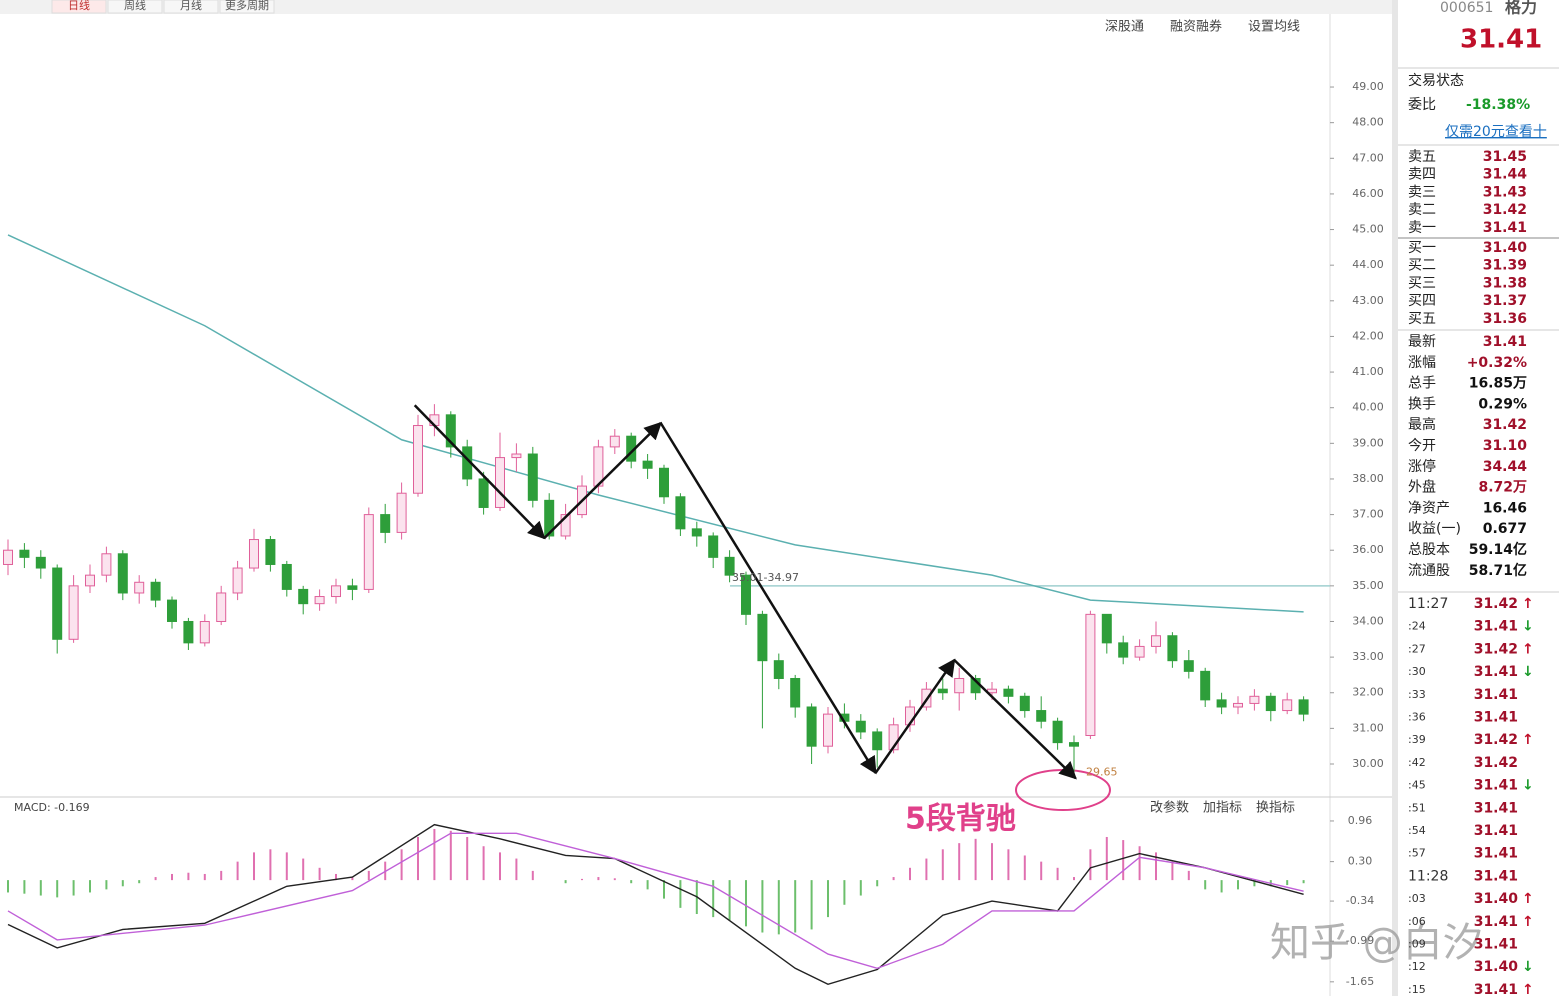  I want to click on stat-label: 外盘, so click(1422, 487).